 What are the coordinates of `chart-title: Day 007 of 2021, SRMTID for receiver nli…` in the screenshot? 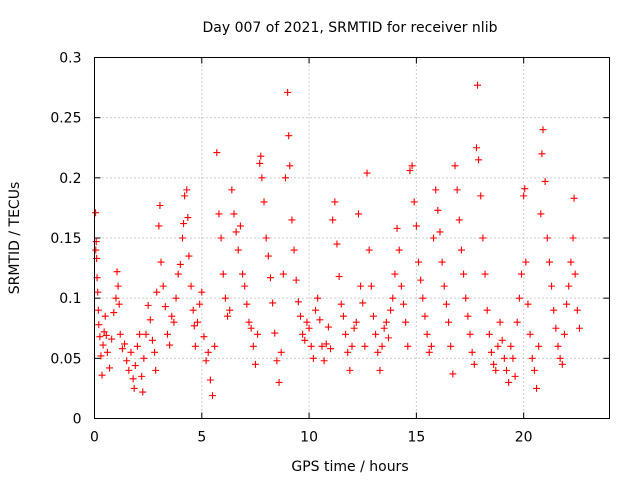 It's located at (350, 28).